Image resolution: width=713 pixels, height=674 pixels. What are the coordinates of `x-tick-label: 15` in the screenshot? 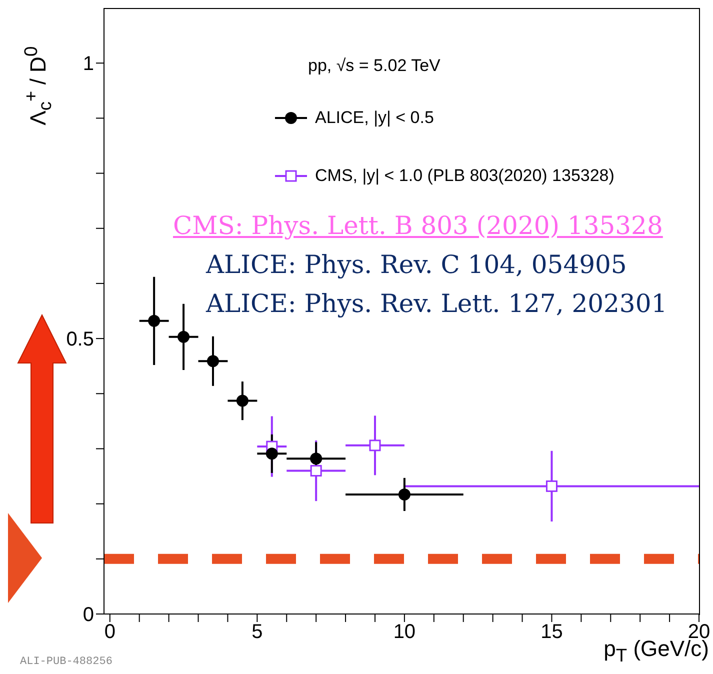 It's located at (551, 632).